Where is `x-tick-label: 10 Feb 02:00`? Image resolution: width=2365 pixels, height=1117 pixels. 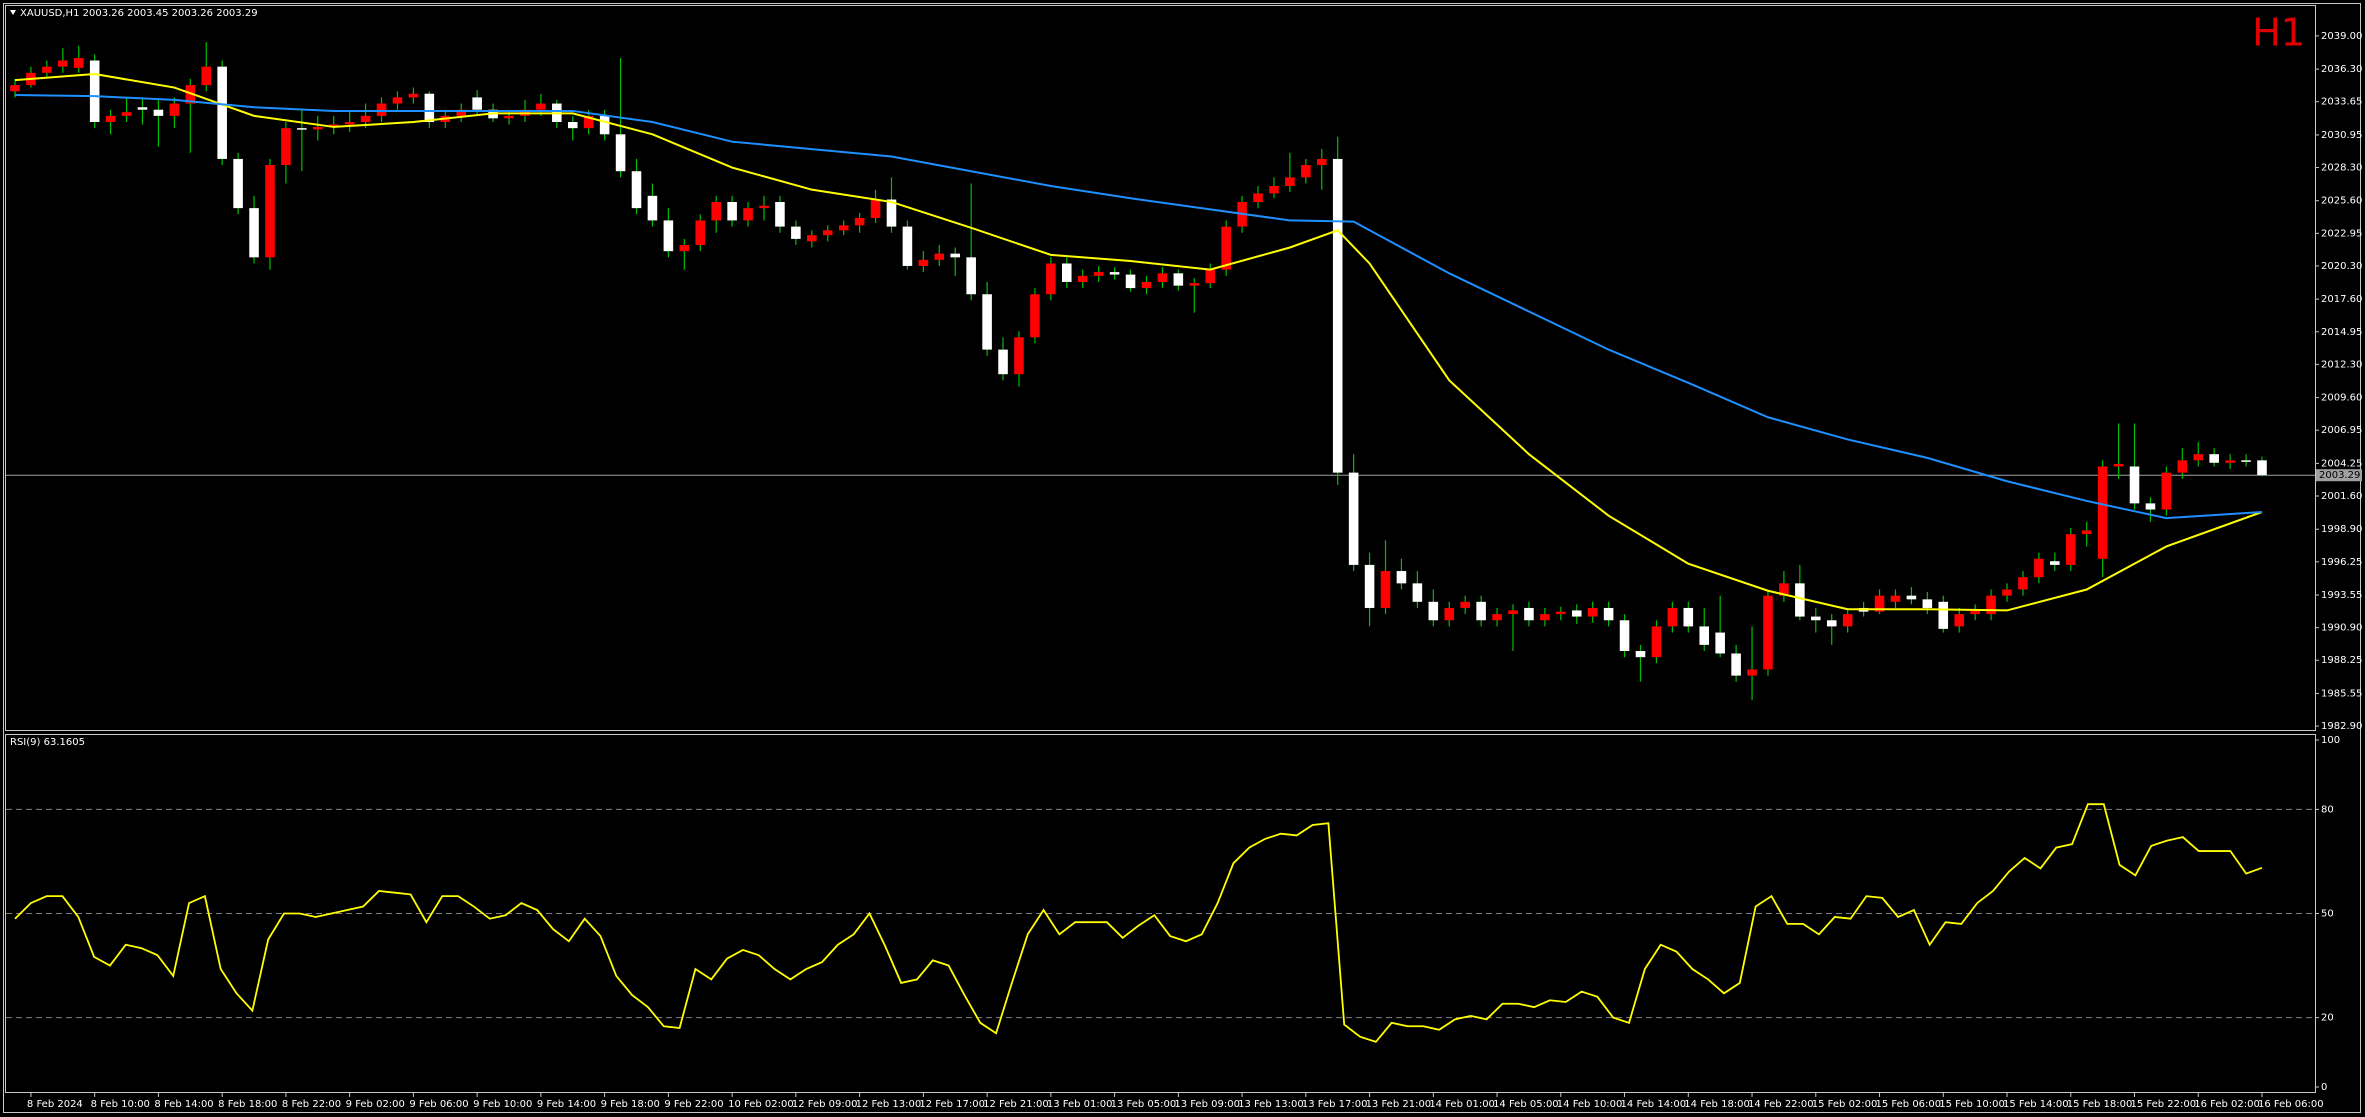 x-tick-label: 10 Feb 02:00 is located at coordinates (761, 1104).